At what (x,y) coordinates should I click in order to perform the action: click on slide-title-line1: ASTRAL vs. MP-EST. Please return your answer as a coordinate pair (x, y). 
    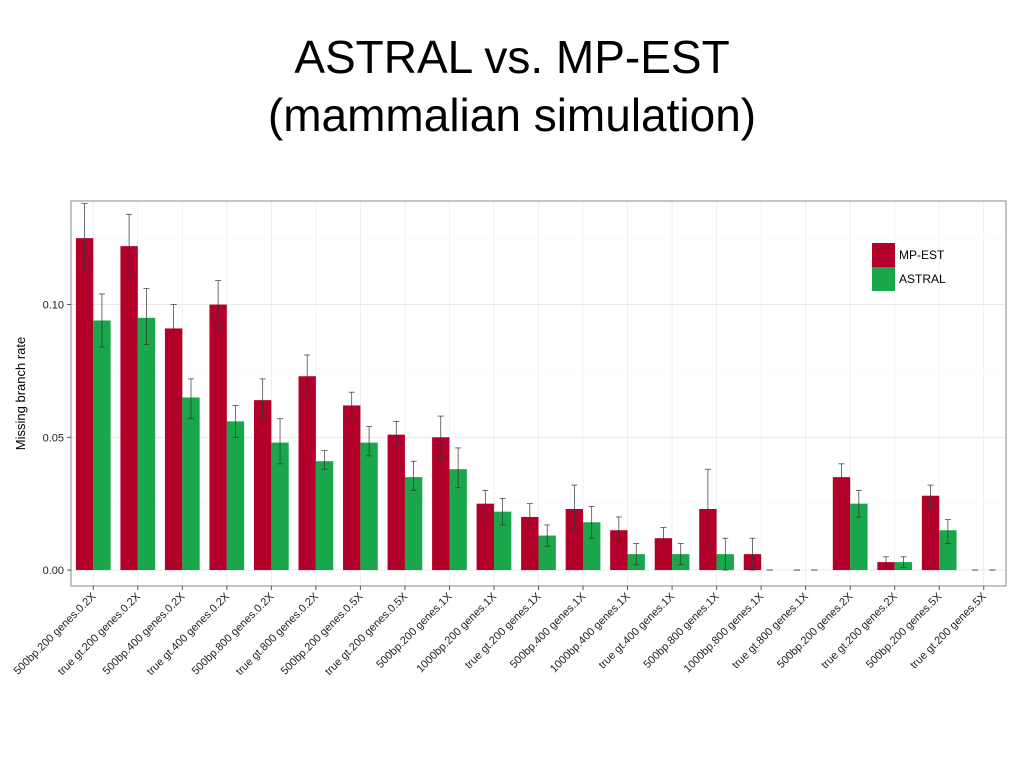
    Looking at the image, I should click on (512, 57).